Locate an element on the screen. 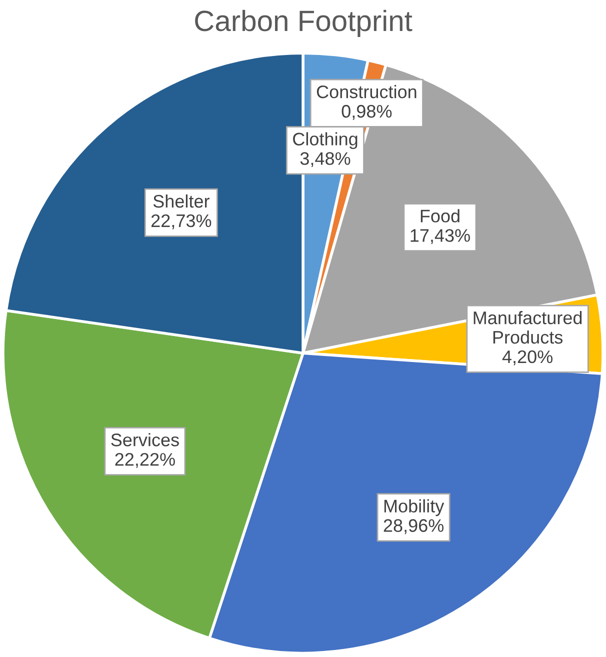 The height and width of the screenshot is (657, 606). slice-label: Shelter is located at coordinates (181, 201).